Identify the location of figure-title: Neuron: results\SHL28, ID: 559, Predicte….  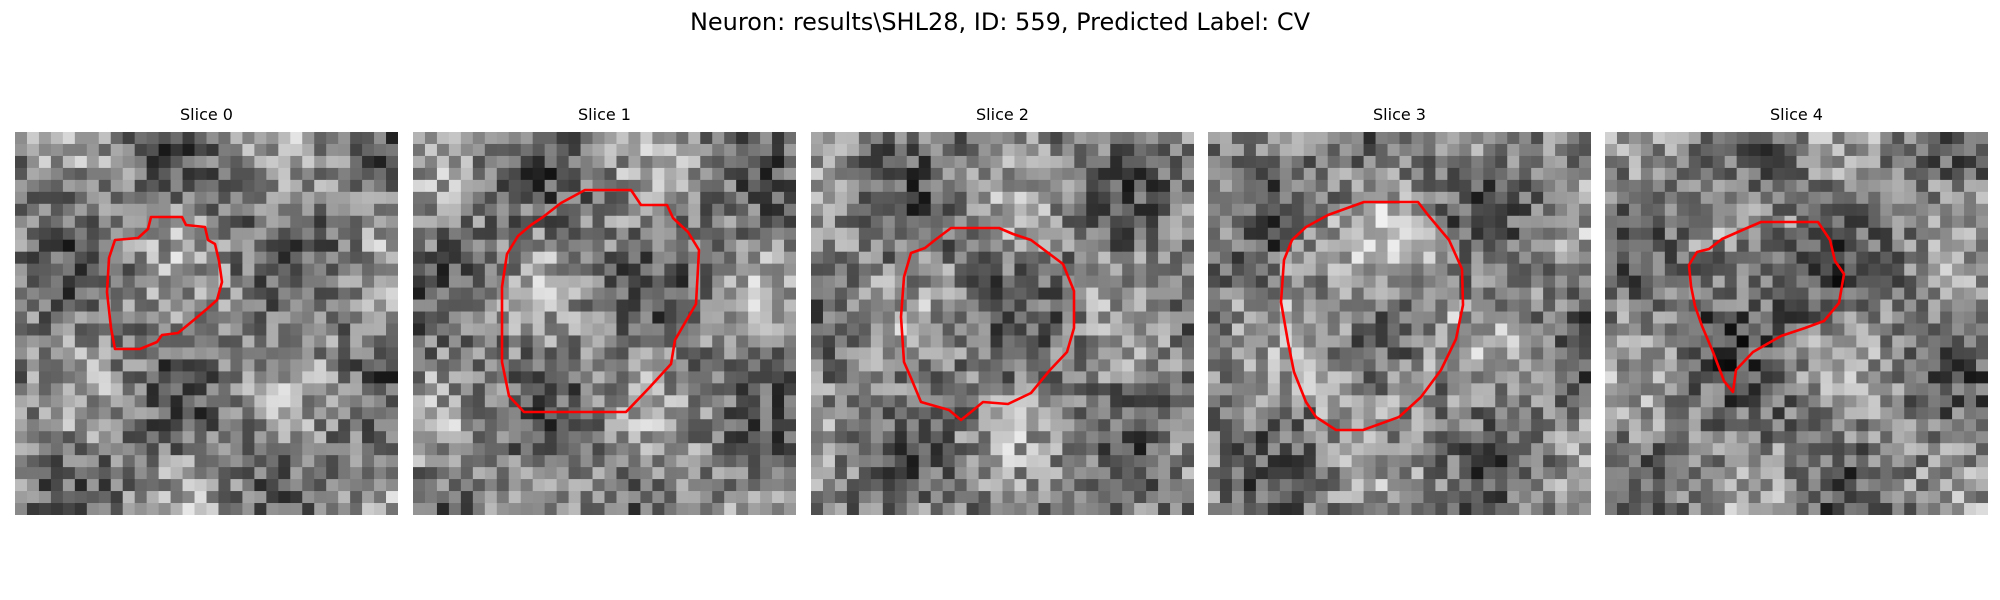
(1000, 22).